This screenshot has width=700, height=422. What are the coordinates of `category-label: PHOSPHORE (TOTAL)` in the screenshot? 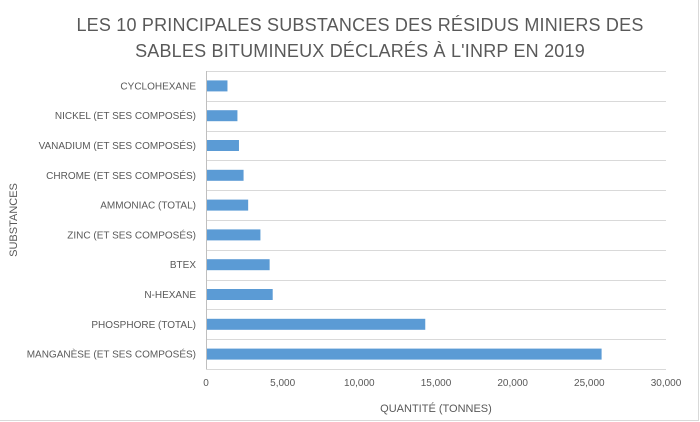 It's located at (143, 325).